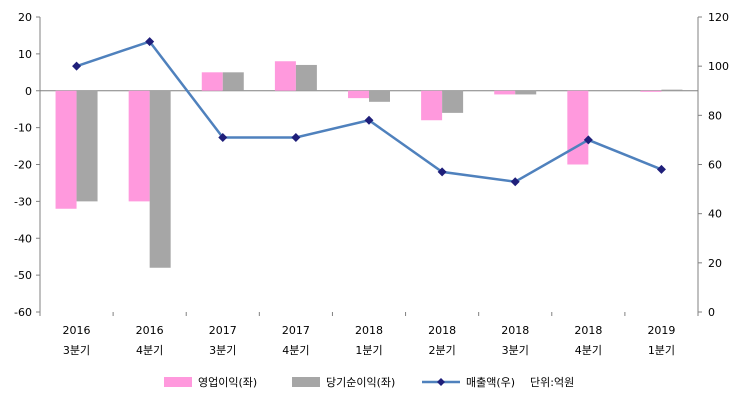 The image size is (743, 403). What do you see at coordinates (441, 350) in the screenshot?
I see `x-label-quarter: 2분기` at bounding box center [441, 350].